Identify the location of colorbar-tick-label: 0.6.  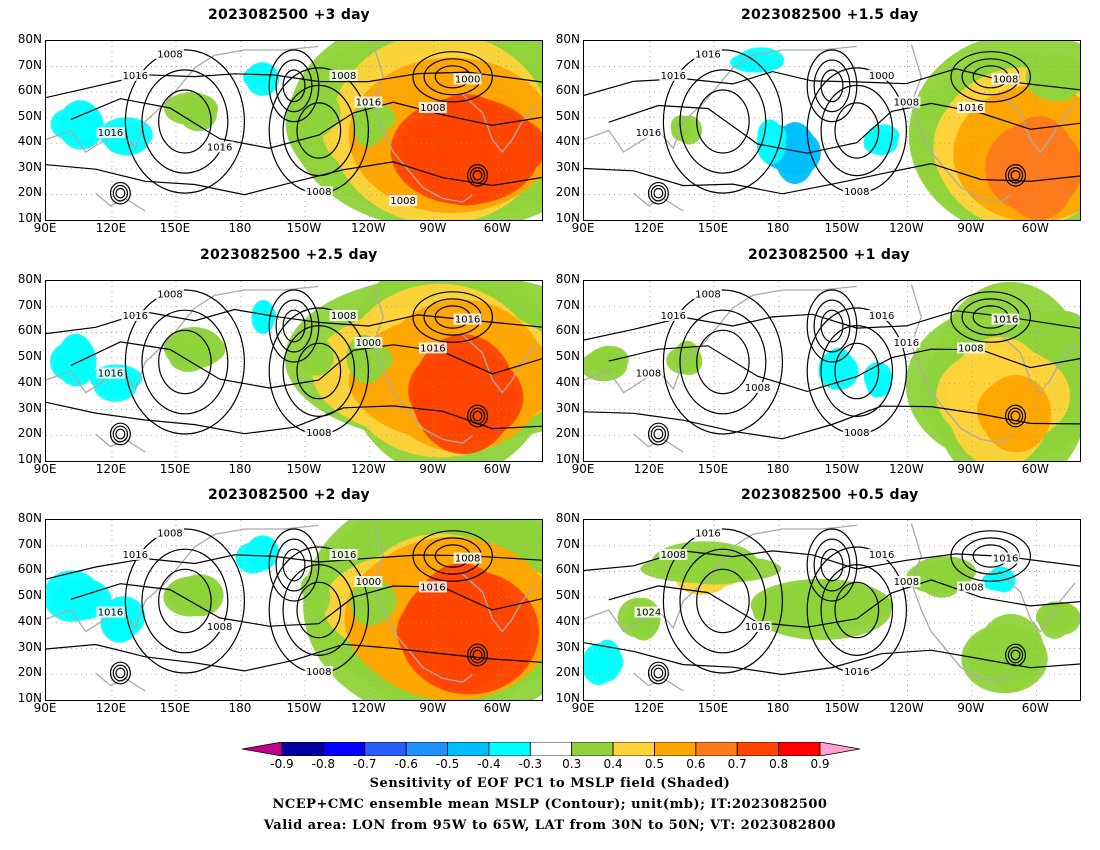
(696, 764).